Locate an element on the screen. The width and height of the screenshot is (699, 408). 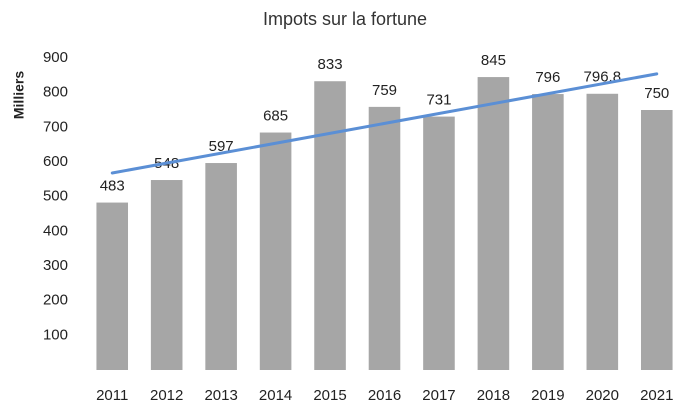
y-tick-label: 900 is located at coordinates (55, 57).